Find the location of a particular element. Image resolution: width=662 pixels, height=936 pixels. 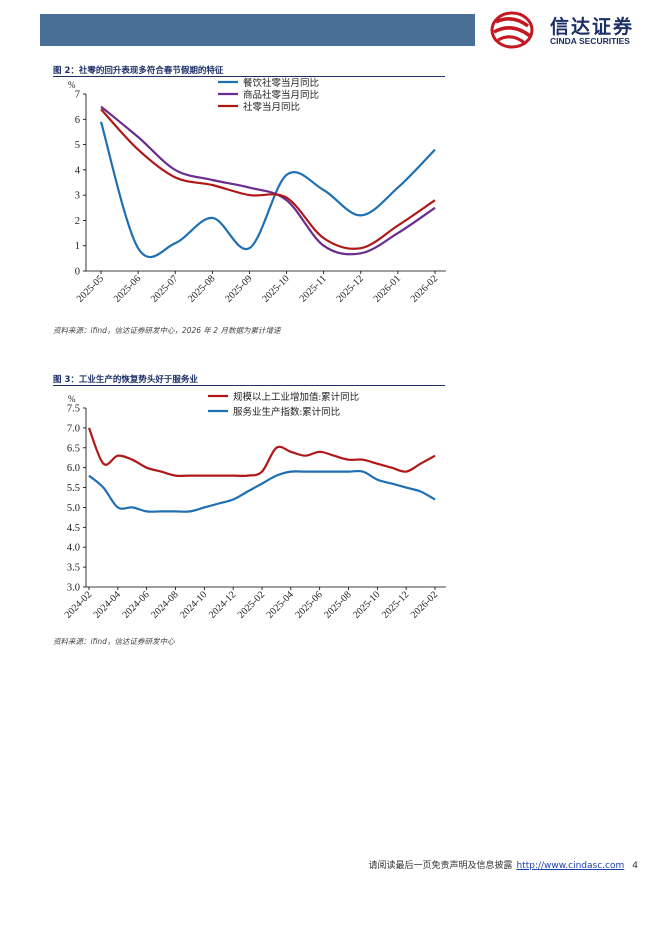

legend-label: 服务业生产指数:累计同比 is located at coordinates (286, 412).